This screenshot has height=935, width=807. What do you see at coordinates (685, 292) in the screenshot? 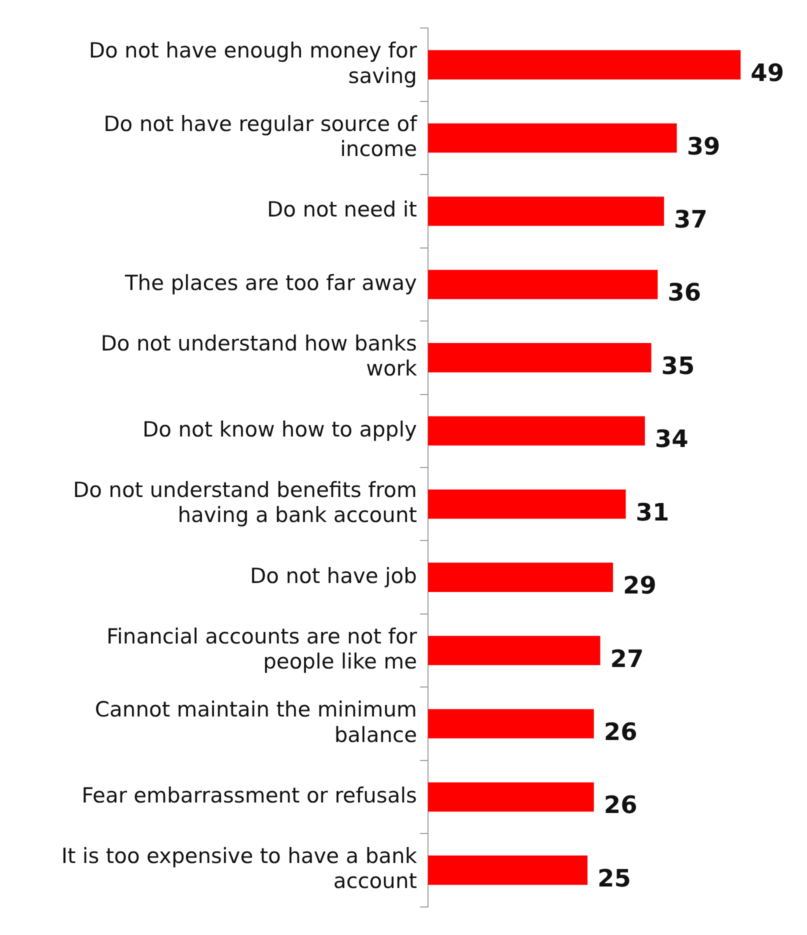
I see `data-label: 36` at bounding box center [685, 292].